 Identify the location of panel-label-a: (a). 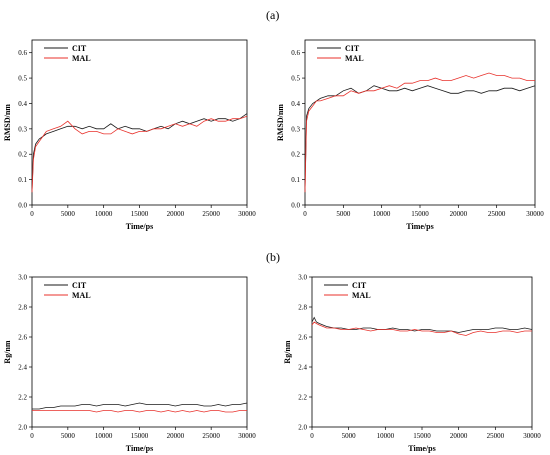
(273, 15).